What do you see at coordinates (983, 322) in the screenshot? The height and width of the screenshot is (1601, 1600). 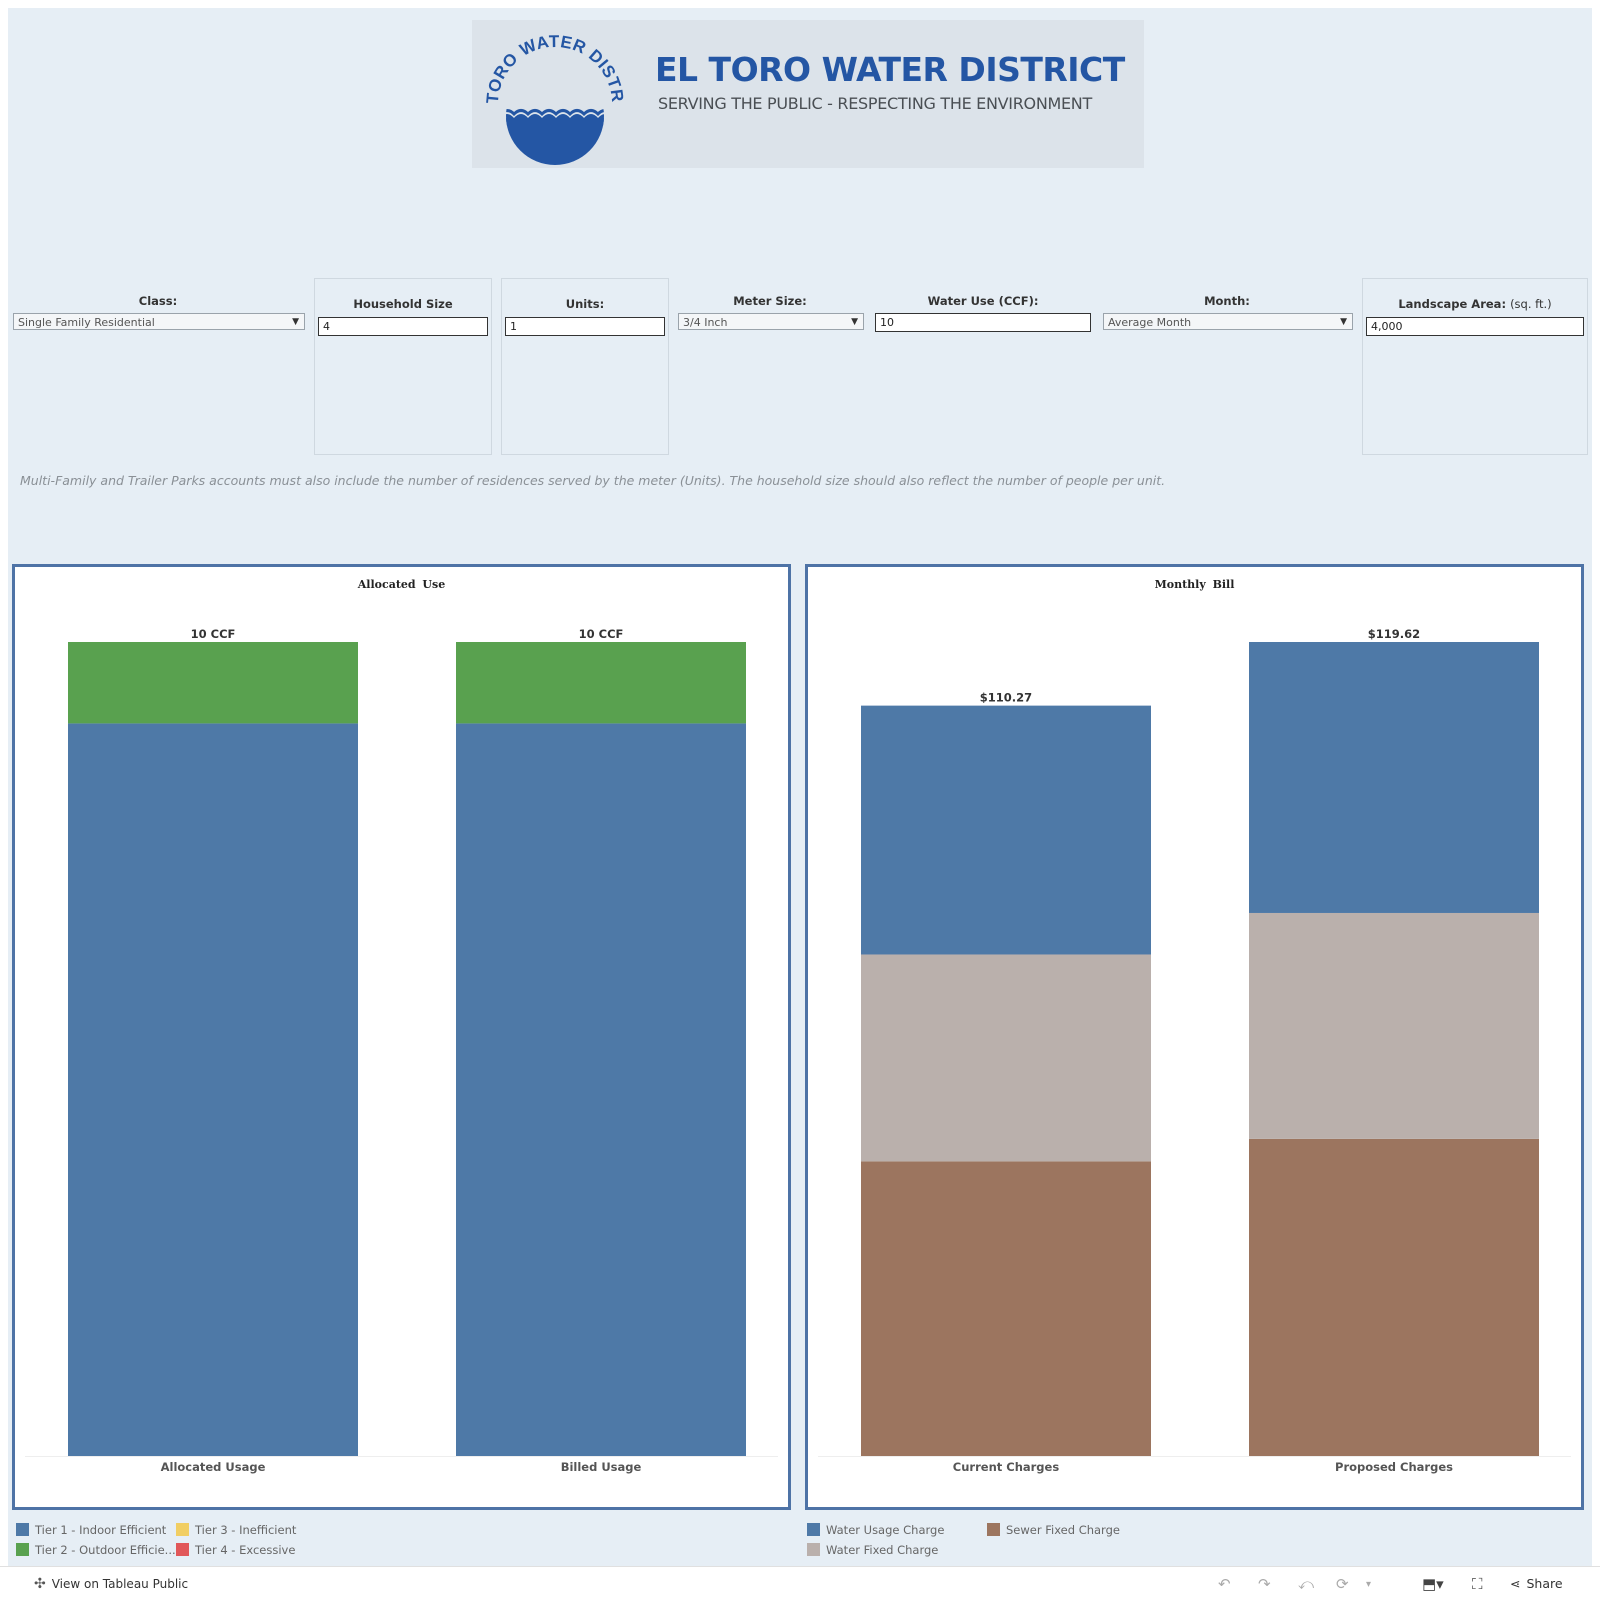 I see `water-use-input: 10` at bounding box center [983, 322].